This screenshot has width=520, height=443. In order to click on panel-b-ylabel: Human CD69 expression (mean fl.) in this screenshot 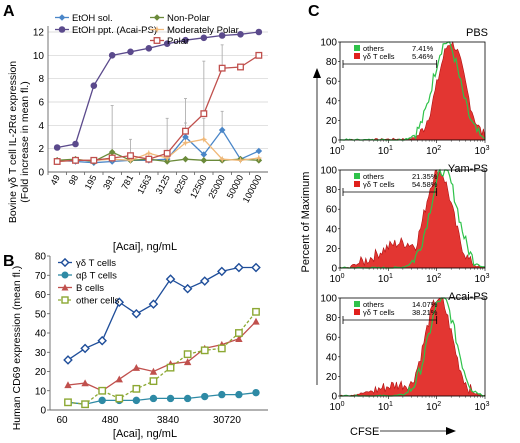, I will do `click(17, 348)`.